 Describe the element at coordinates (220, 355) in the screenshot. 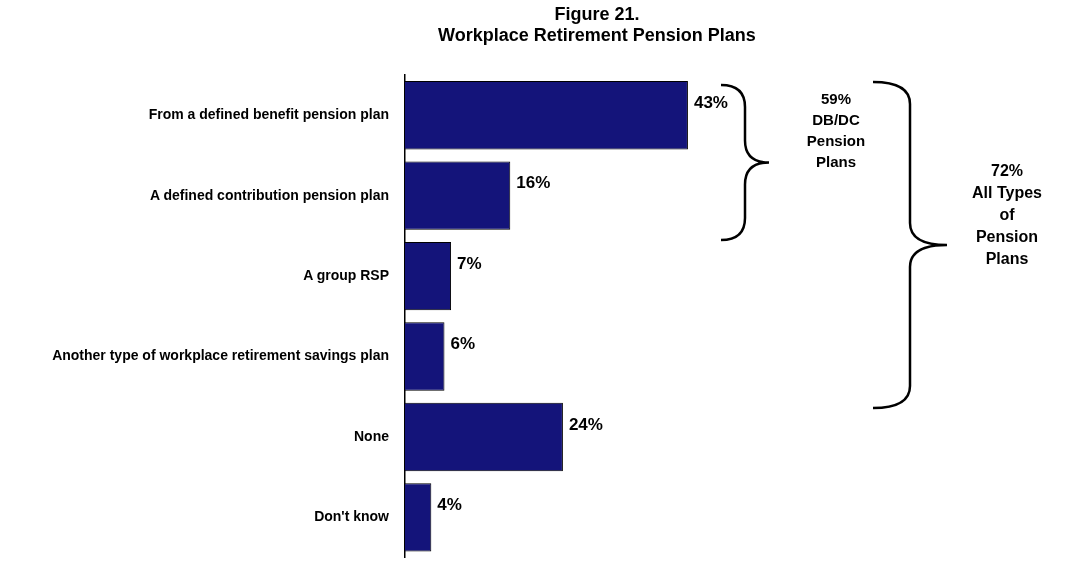

I see `y-tick-label: Another type of workplace retirement savings plan` at that location.